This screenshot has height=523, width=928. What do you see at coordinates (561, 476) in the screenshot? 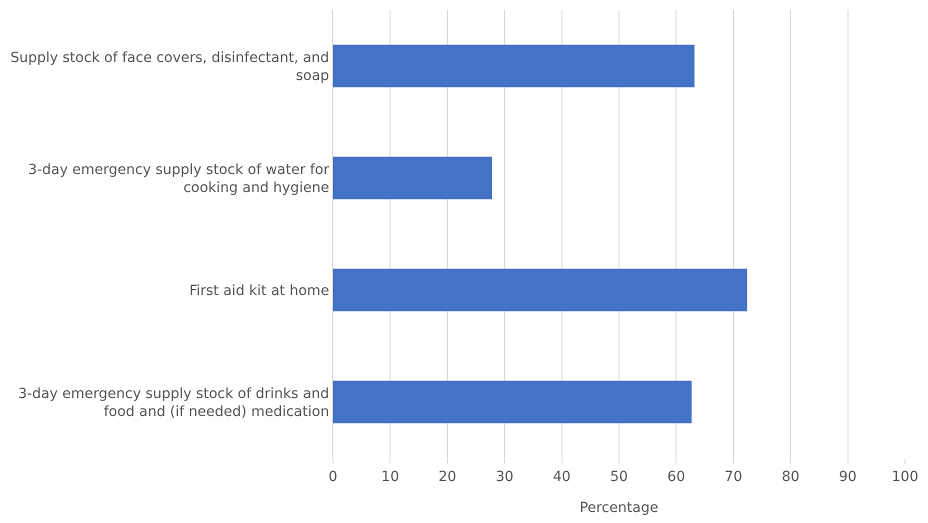
I see `x-tick-label: 40` at bounding box center [561, 476].